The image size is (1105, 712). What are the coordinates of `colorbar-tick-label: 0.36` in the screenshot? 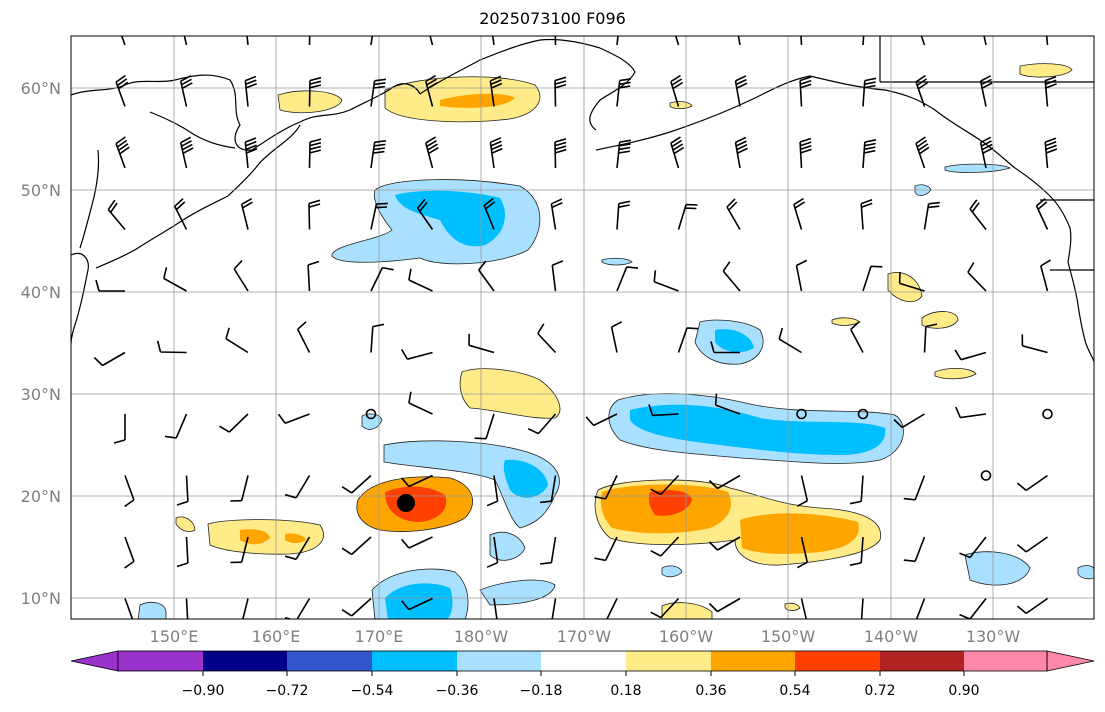 It's located at (710, 691).